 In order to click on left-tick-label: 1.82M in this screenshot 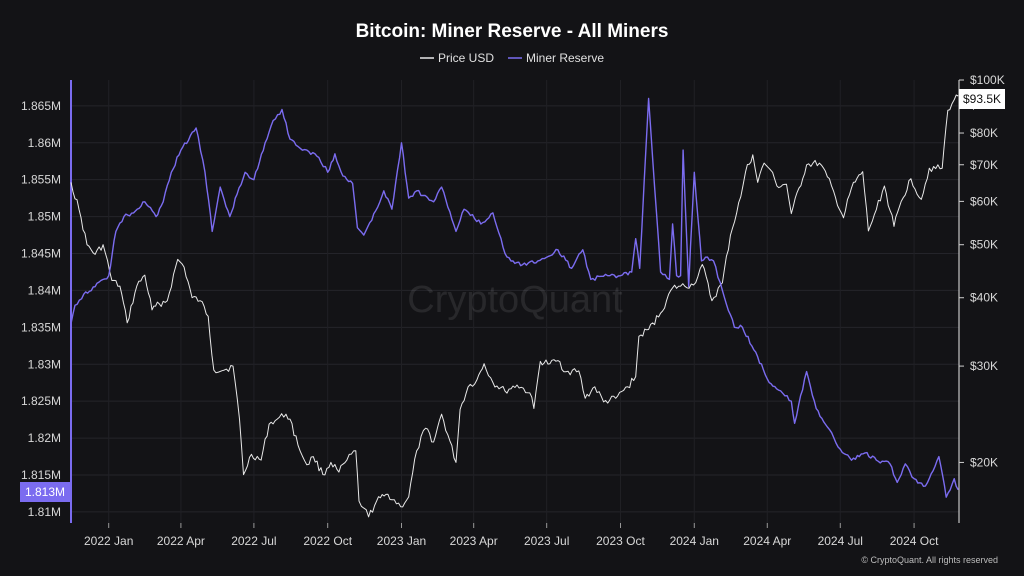, I will do `click(44, 438)`.